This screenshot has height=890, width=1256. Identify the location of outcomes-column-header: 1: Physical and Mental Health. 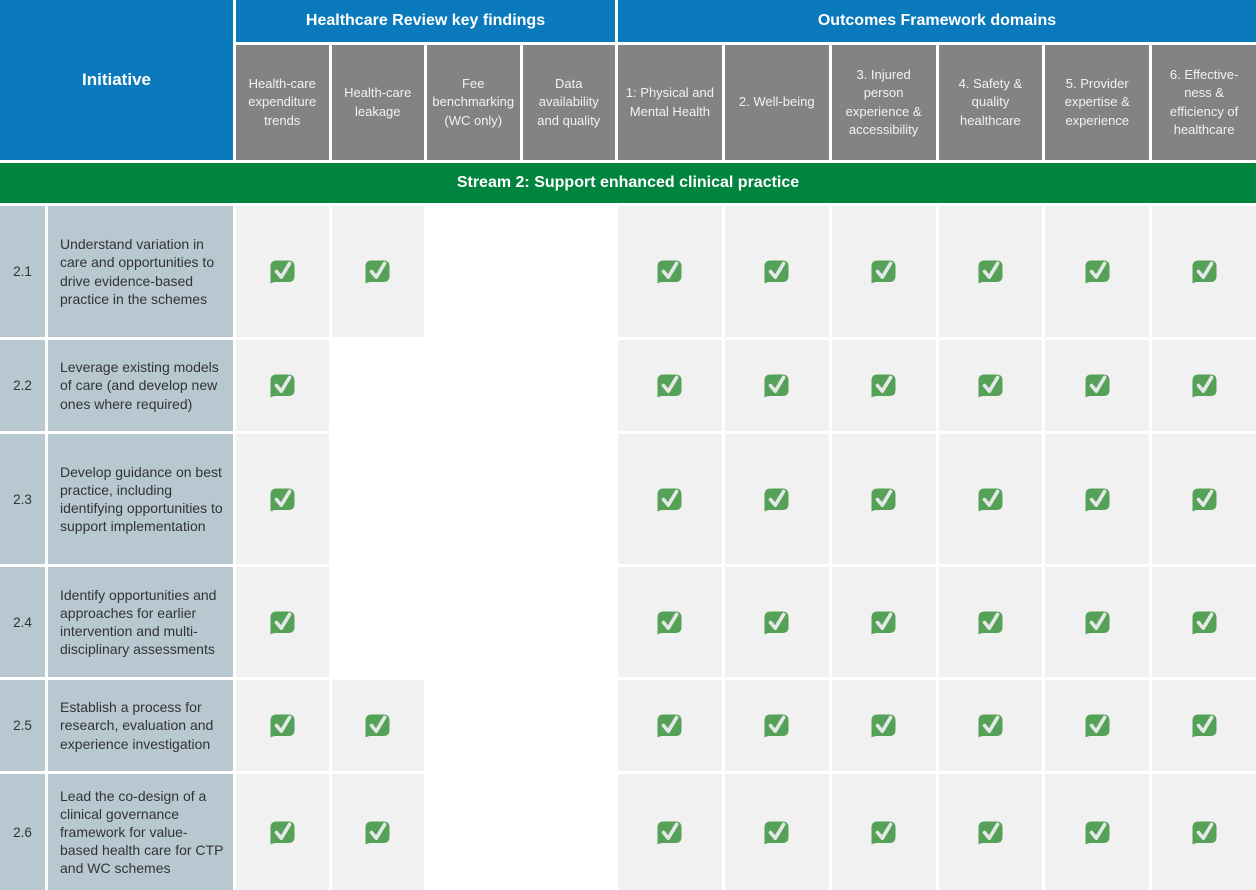
(670, 102).